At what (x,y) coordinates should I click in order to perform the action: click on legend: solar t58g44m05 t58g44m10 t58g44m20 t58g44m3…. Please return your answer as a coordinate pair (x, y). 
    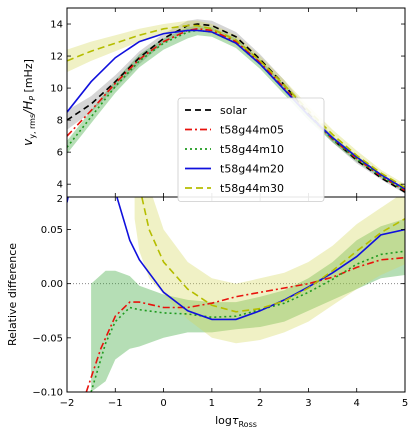
    Looking at the image, I should click on (251, 149).